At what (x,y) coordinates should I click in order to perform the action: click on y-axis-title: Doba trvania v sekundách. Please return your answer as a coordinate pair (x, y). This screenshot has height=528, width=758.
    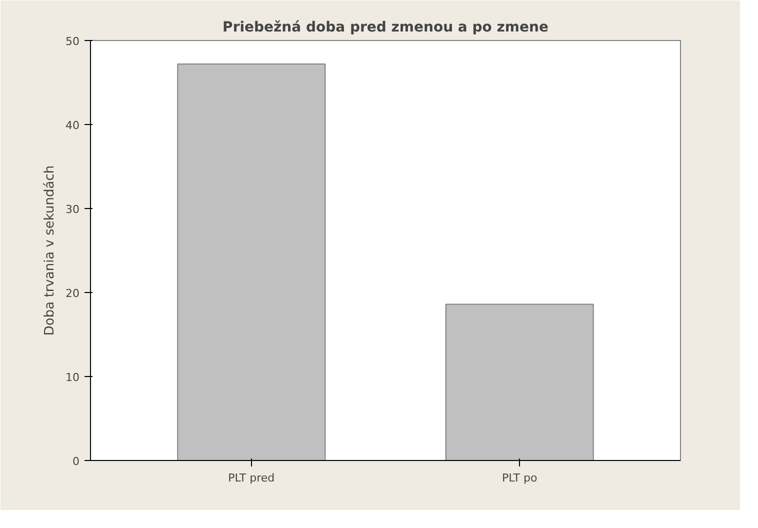
    Looking at the image, I should click on (50, 250).